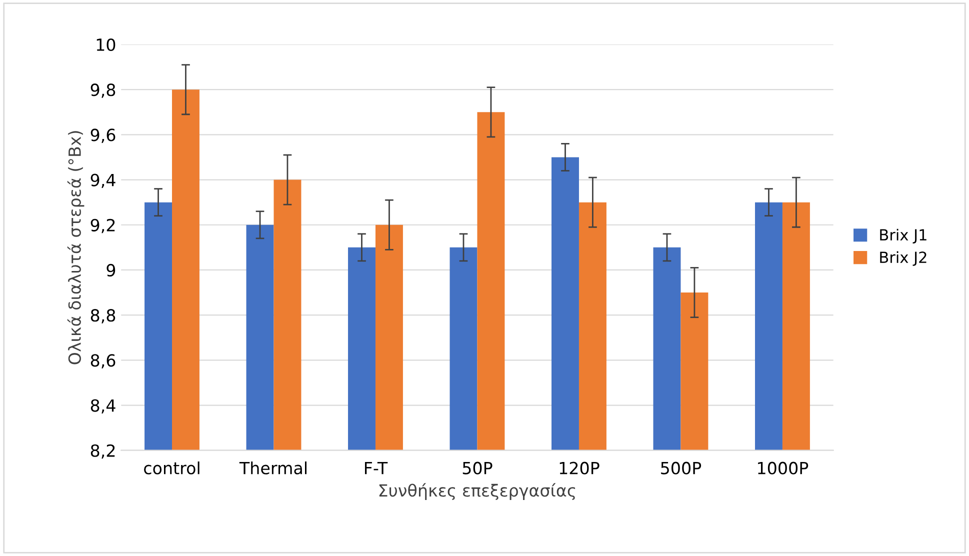 The width and height of the screenshot is (969, 556). Describe the element at coordinates (75, 247) in the screenshot. I see `y-axis-title: Ολικά διαλυτά στερεά (°Bx)` at that location.